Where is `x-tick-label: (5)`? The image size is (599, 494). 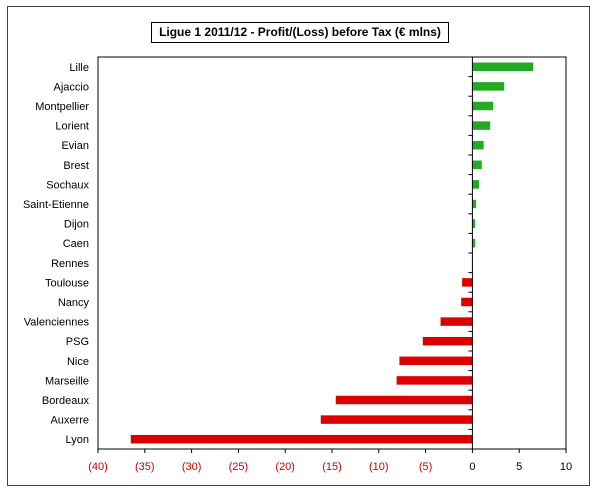 x-tick-label: (5) is located at coordinates (425, 467).